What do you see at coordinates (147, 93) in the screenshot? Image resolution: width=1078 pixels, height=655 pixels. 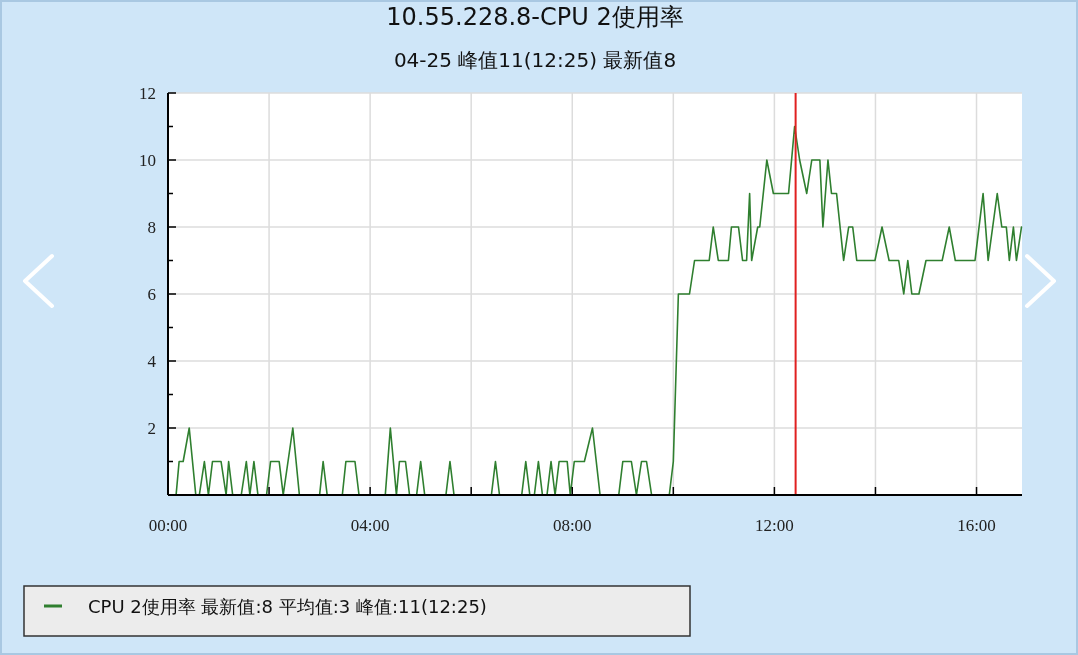 I see `y-tick-label: 12` at bounding box center [147, 93].